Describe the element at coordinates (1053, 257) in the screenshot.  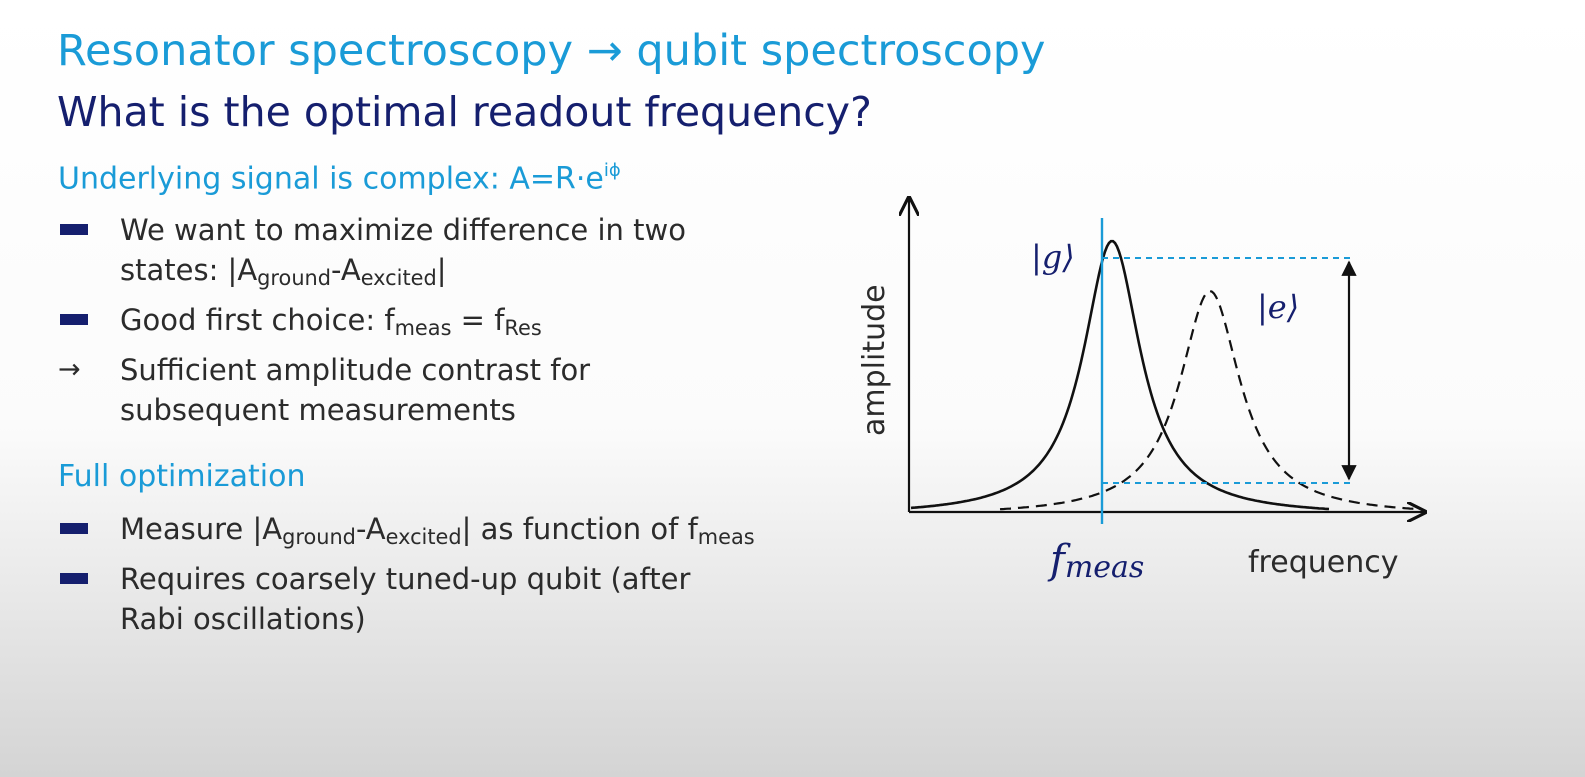
I see `ground-state-label: |g⟩` at that location.